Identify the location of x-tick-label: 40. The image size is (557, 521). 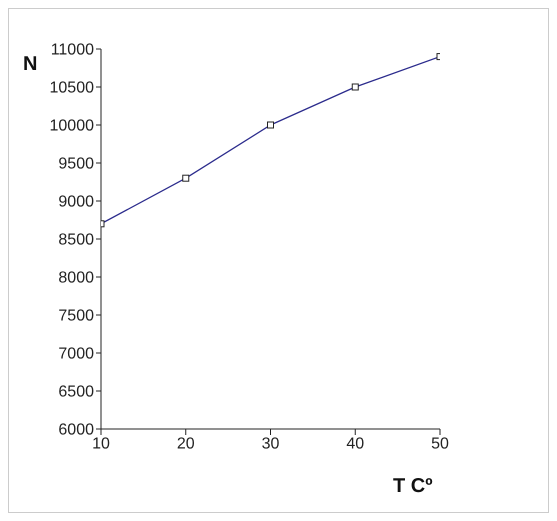
(355, 443).